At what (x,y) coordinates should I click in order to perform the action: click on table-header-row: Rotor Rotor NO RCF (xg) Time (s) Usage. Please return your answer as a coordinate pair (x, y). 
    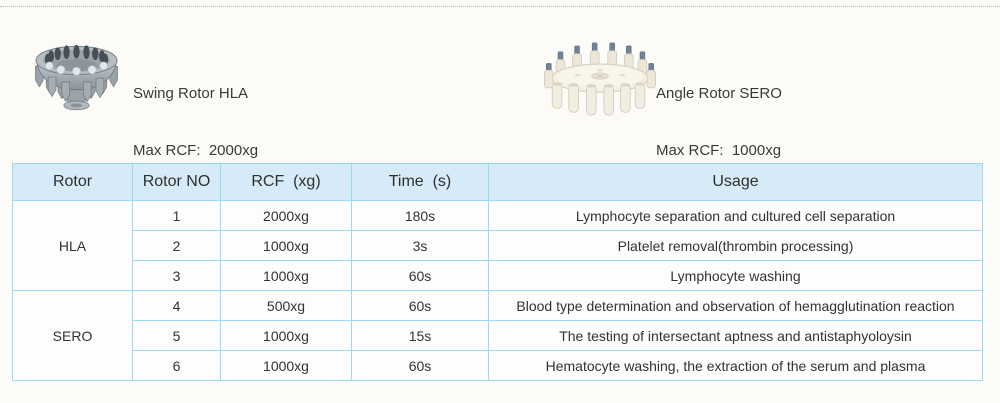
    Looking at the image, I should click on (497, 182).